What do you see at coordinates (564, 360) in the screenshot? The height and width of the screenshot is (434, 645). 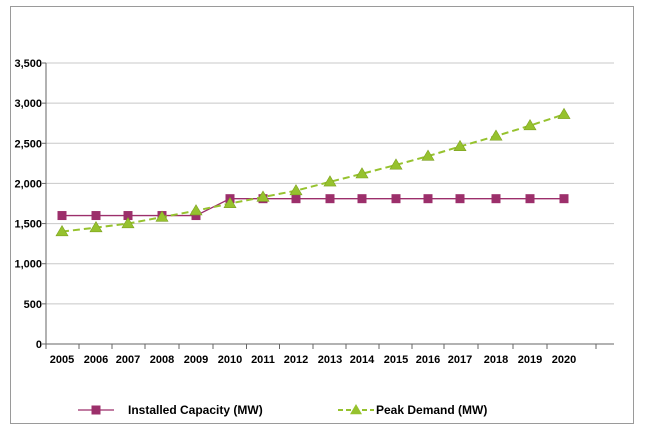 I see `x-tick-label: 2020` at bounding box center [564, 360].